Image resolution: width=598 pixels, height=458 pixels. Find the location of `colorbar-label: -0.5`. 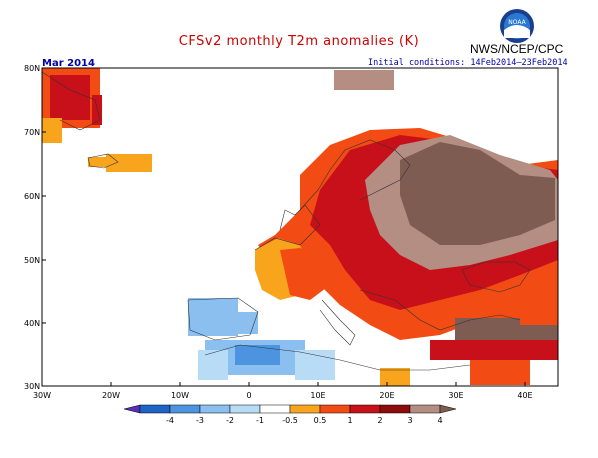

colorbar-label: -0.5 is located at coordinates (290, 420).